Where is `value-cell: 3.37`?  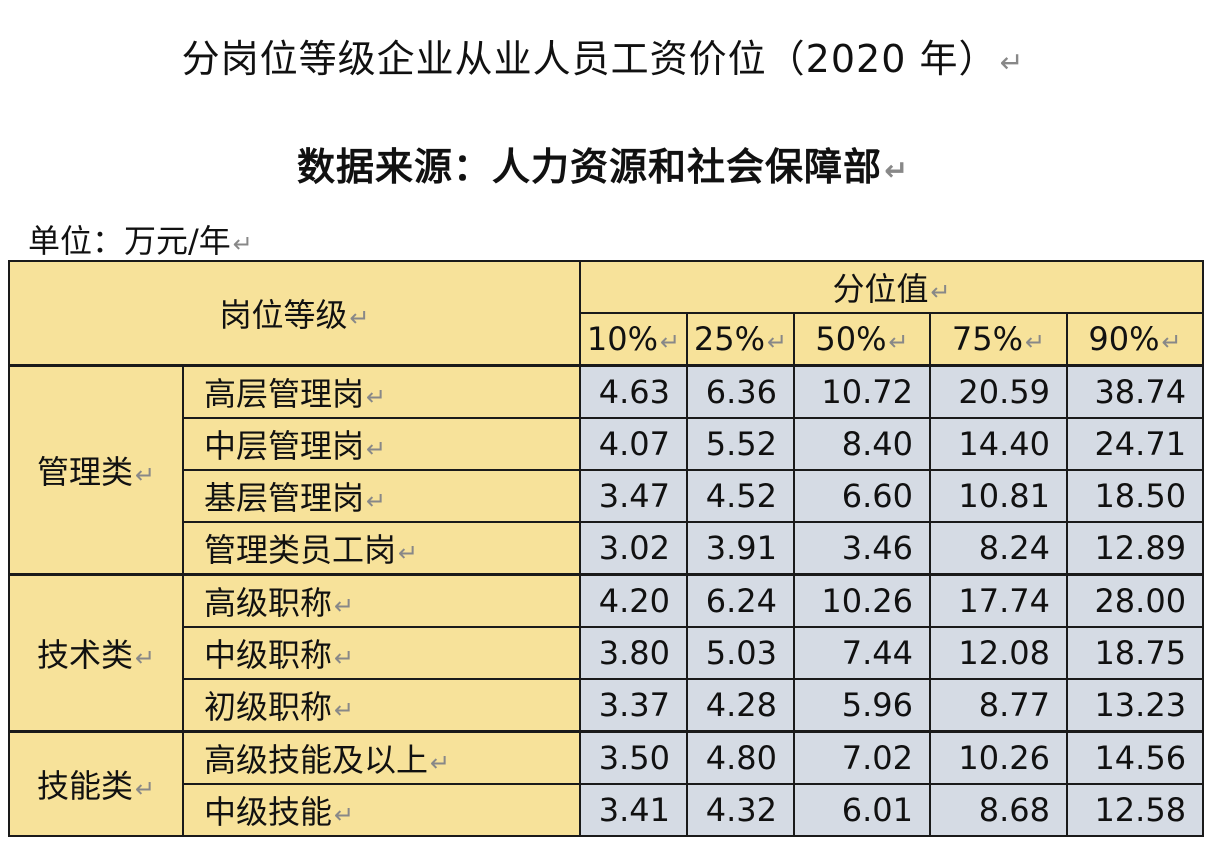
value-cell: 3.37 is located at coordinates (633, 704).